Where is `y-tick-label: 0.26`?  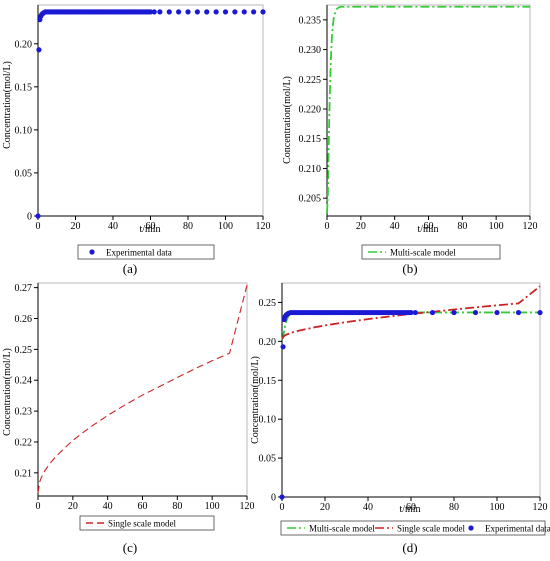 y-tick-label: 0.26 is located at coordinates (24, 319).